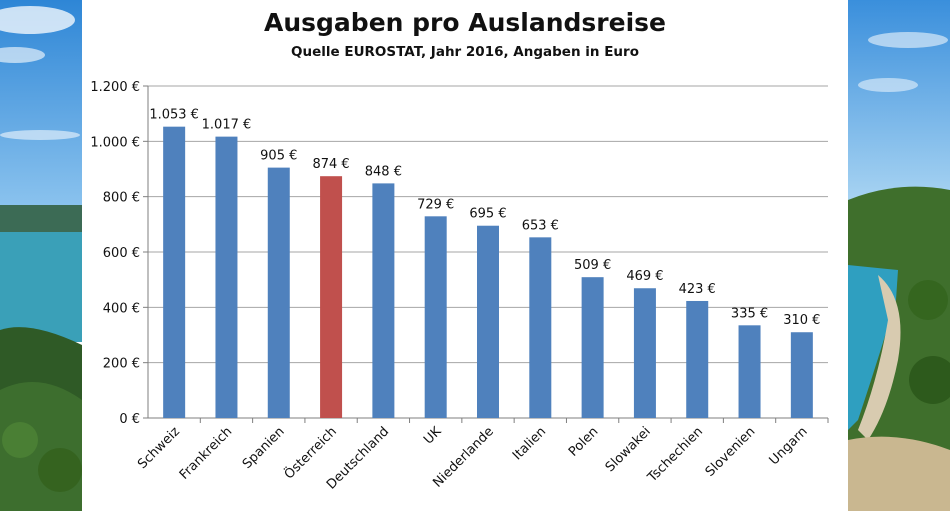 Image resolution: width=950 pixels, height=511 pixels. Describe the element at coordinates (592, 265) in the screenshot. I see `data-label: 509 €` at that location.